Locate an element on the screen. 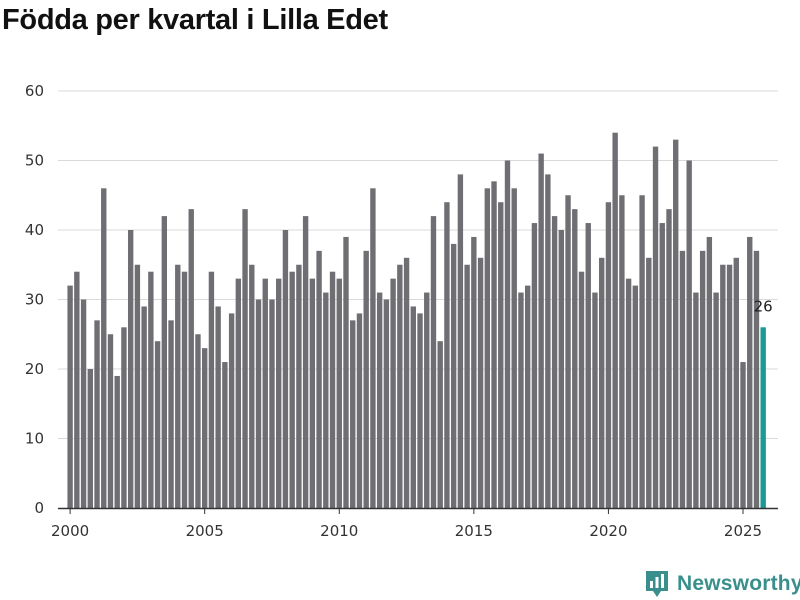  highlight-bar is located at coordinates (763, 417).